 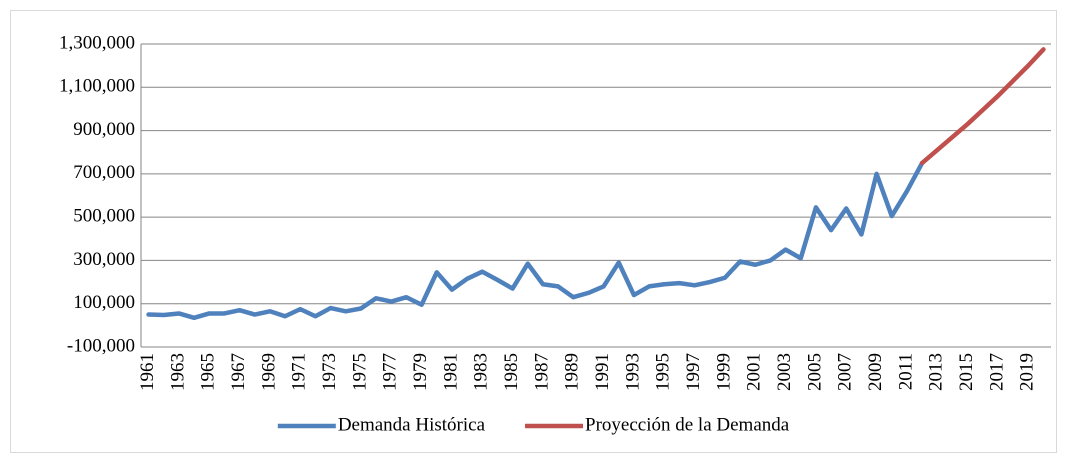 What do you see at coordinates (104, 129) in the screenshot?
I see `y-tick-label: 900,000` at bounding box center [104, 129].